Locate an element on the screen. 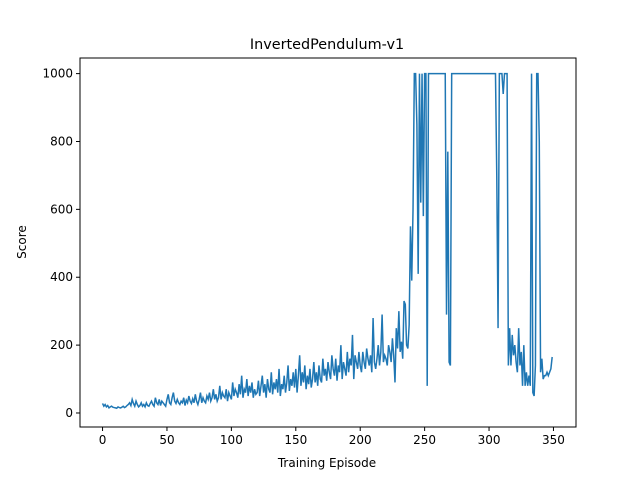 This screenshot has width=640, height=484. y-tick-label: 0 is located at coordinates (69, 413).